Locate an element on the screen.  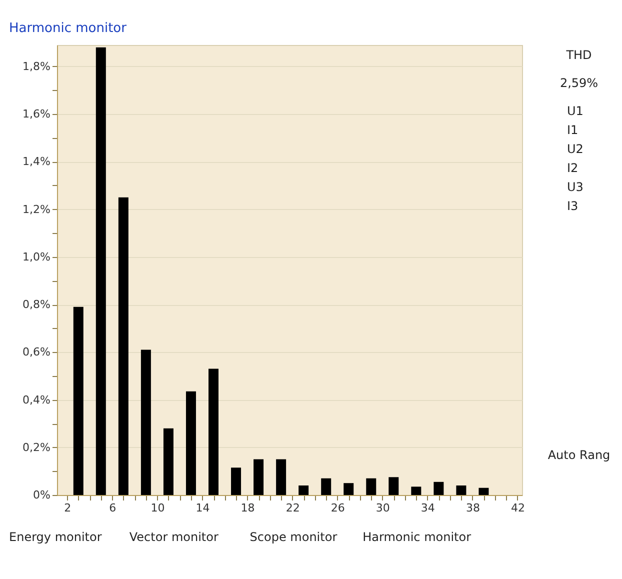
text: Energy monitor is located at coordinates (55, 537).